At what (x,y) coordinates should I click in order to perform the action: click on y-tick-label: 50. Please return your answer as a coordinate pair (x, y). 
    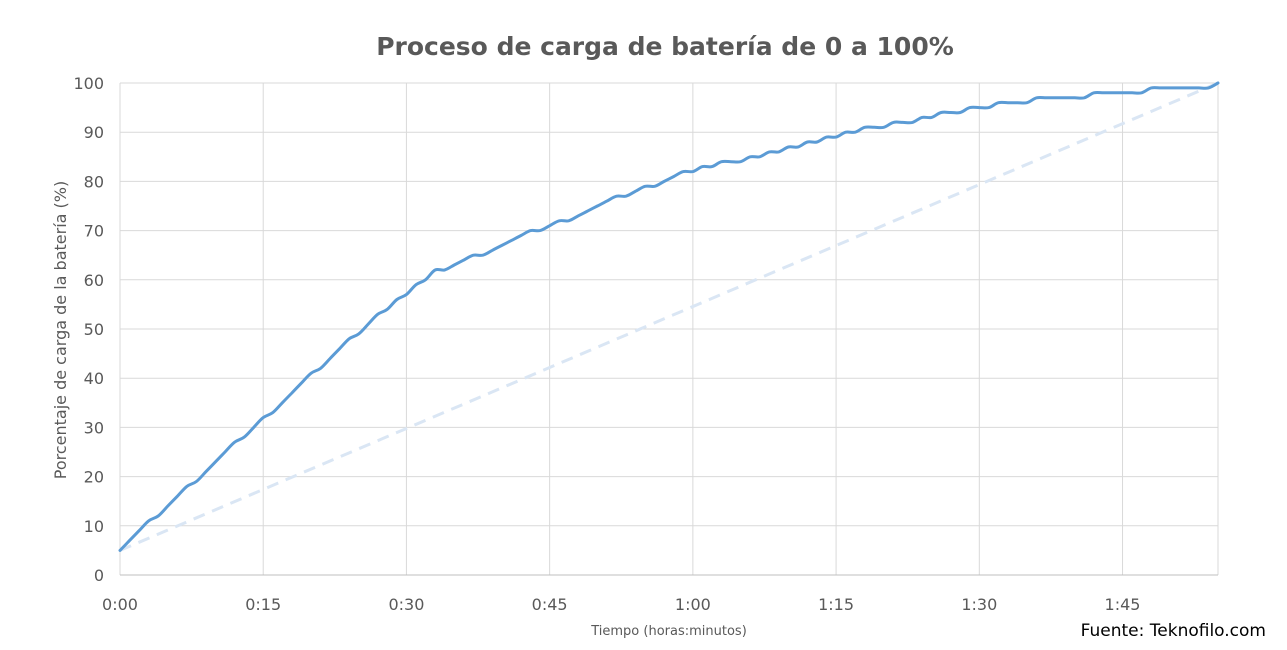
    Looking at the image, I should click on (94, 329).